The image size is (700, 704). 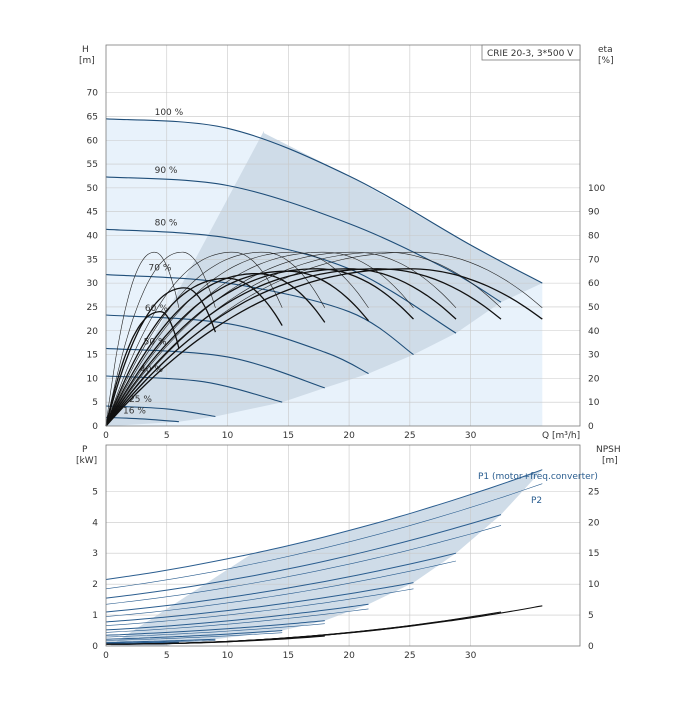 What do you see at coordinates (561, 436) in the screenshot?
I see `x-label-q: Q [m³/h]` at bounding box center [561, 436].